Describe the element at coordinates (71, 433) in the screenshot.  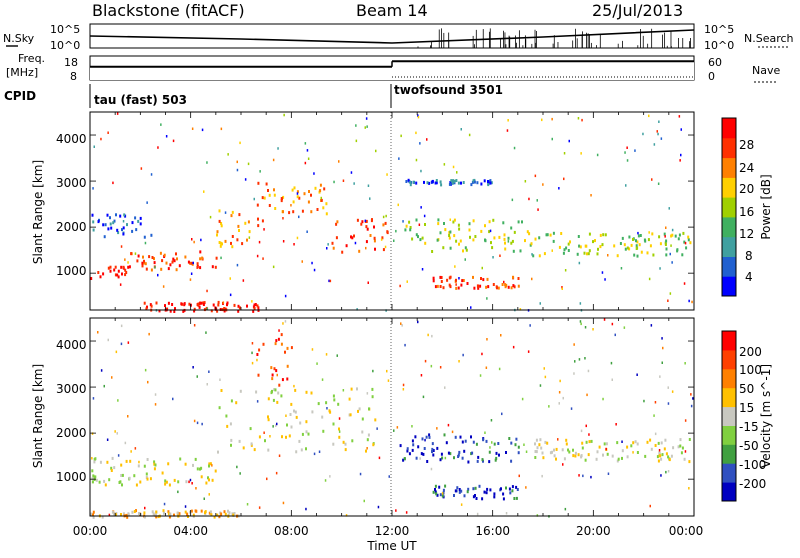
I see `velocity-ytick-2000: 2000` at that location.